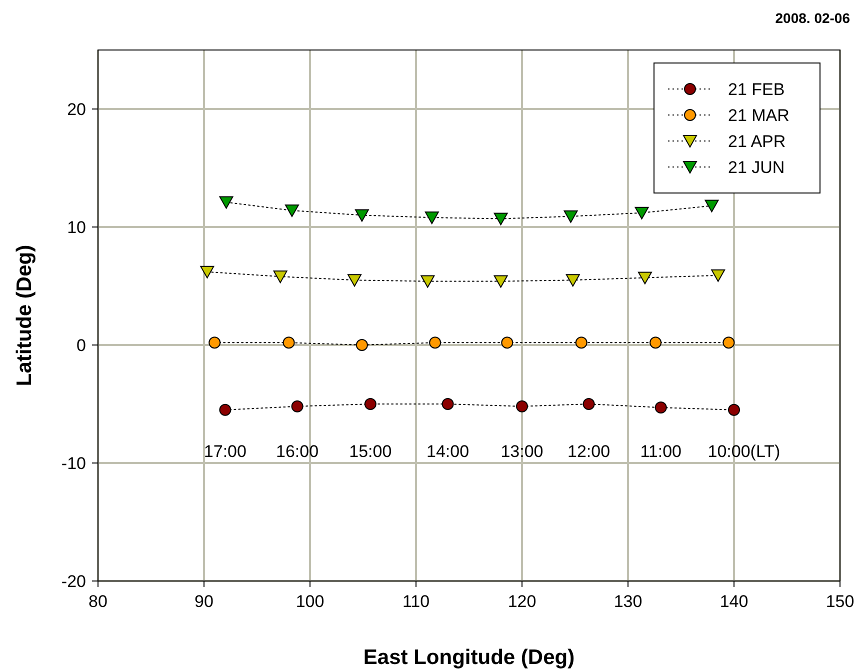 The image size is (861, 672). I want to click on annotation: 15:00, so click(370, 451).